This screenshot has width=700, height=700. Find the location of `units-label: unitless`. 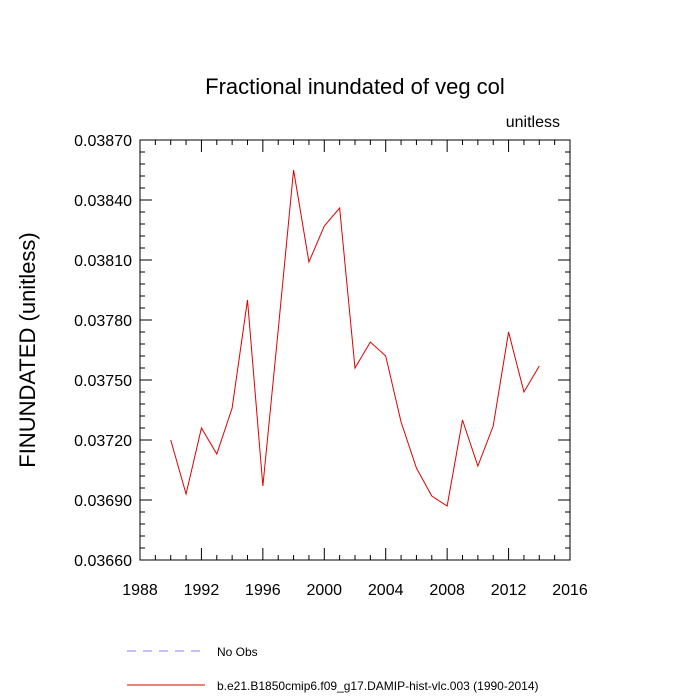

units-label: unitless is located at coordinates (533, 122).